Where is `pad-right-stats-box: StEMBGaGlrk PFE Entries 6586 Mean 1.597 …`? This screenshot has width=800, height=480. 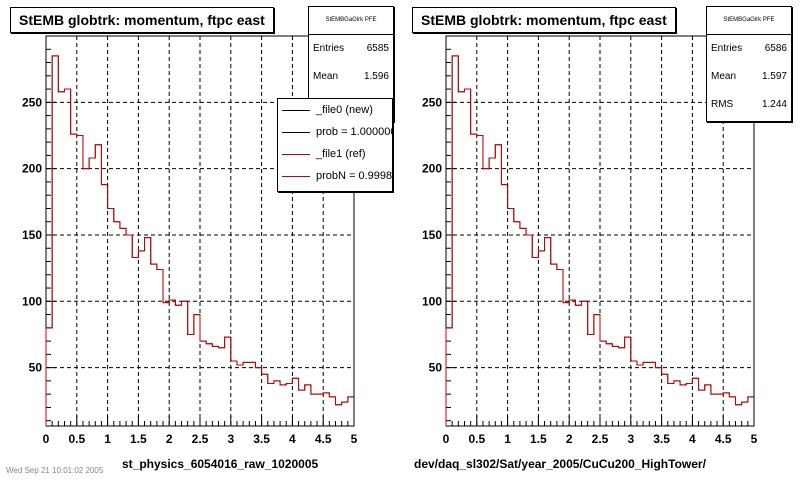
pad-right-stats-box: StEMBGaGlrk PFE Entries 6586 Mean 1.597 … is located at coordinates (749, 64).